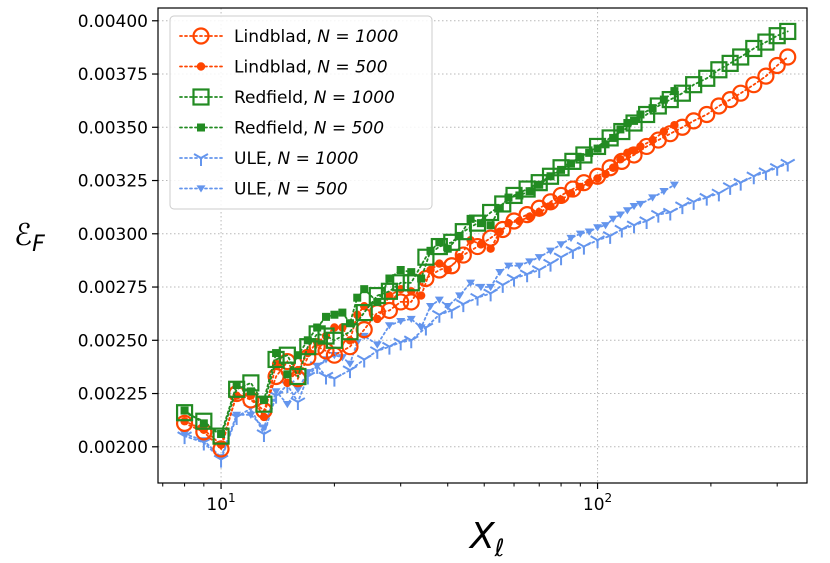 The image size is (830, 563). I want to click on legend-label: Lindblad, N = 1000, so click(316, 37).